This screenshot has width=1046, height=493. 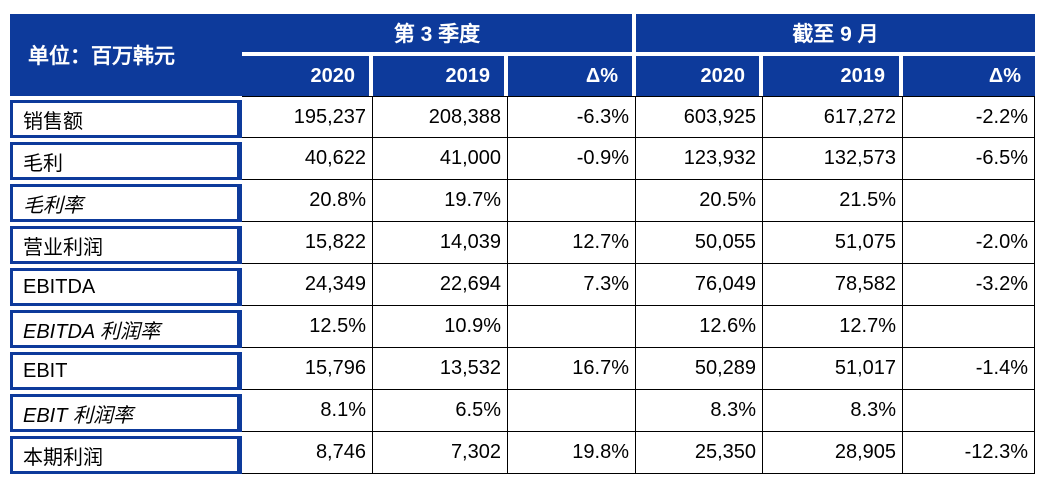 I want to click on row-label-sales: 销售额, so click(x=126, y=119).